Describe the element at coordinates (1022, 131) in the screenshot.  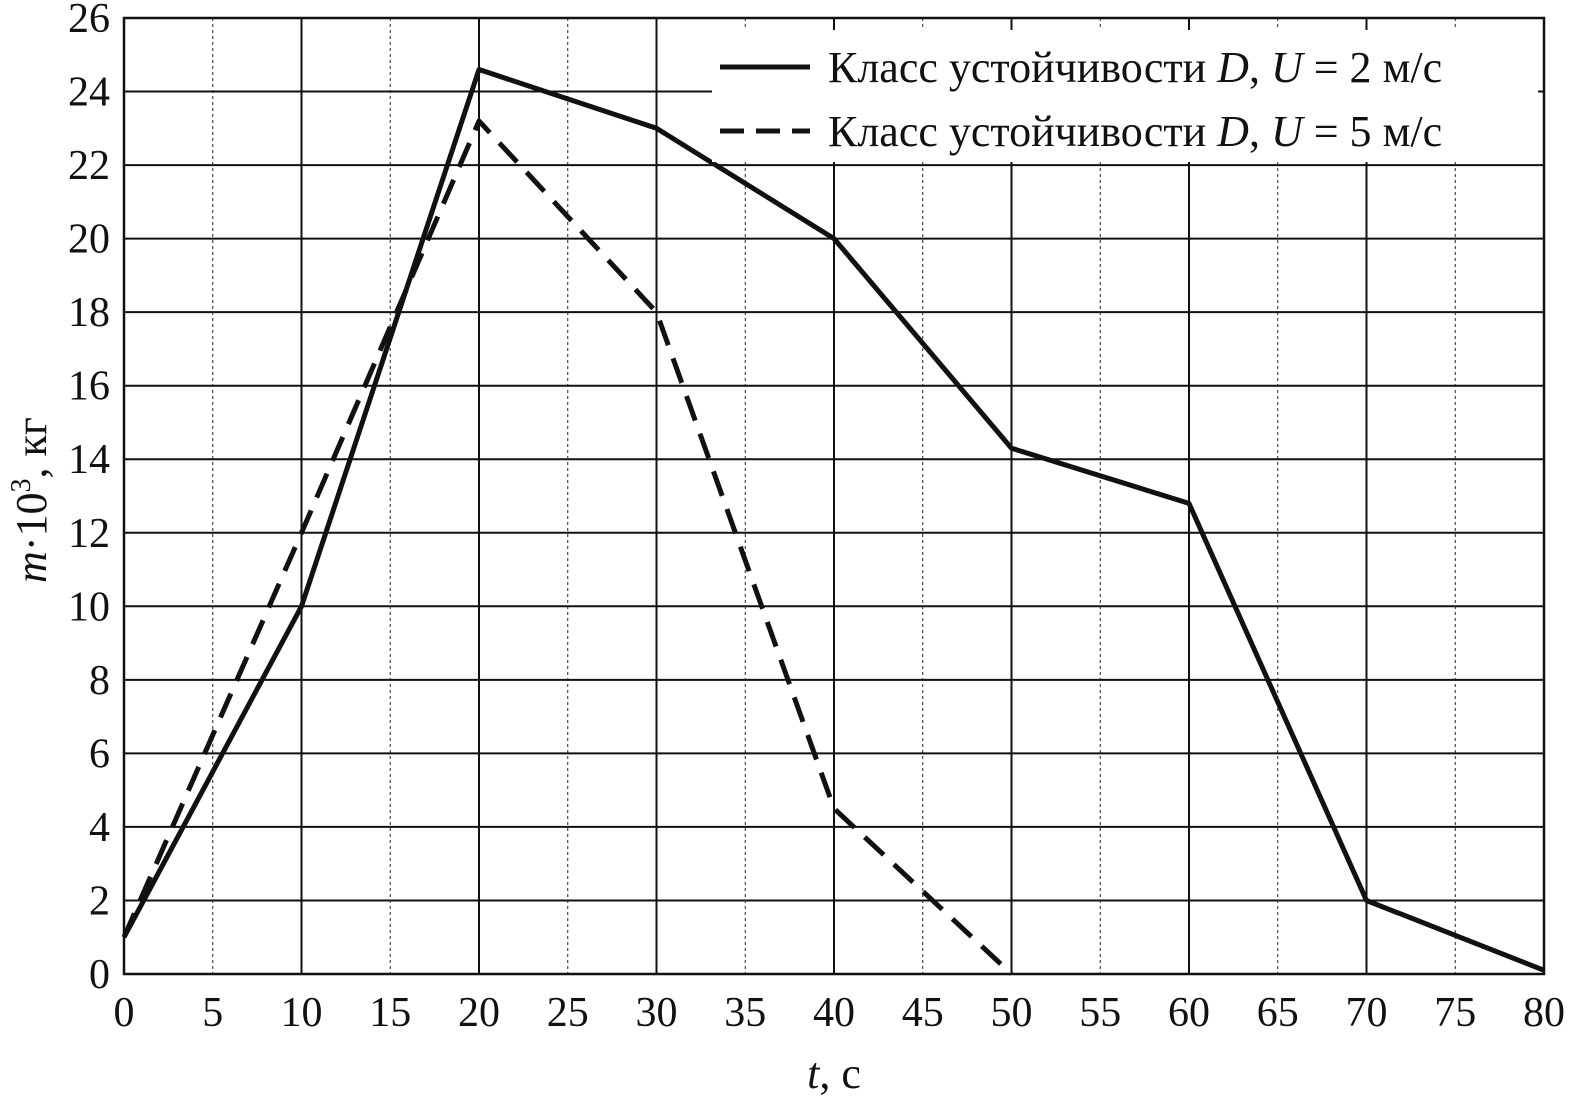
I see `legend-entry-u5-prefix: Класс устойчивости` at that location.